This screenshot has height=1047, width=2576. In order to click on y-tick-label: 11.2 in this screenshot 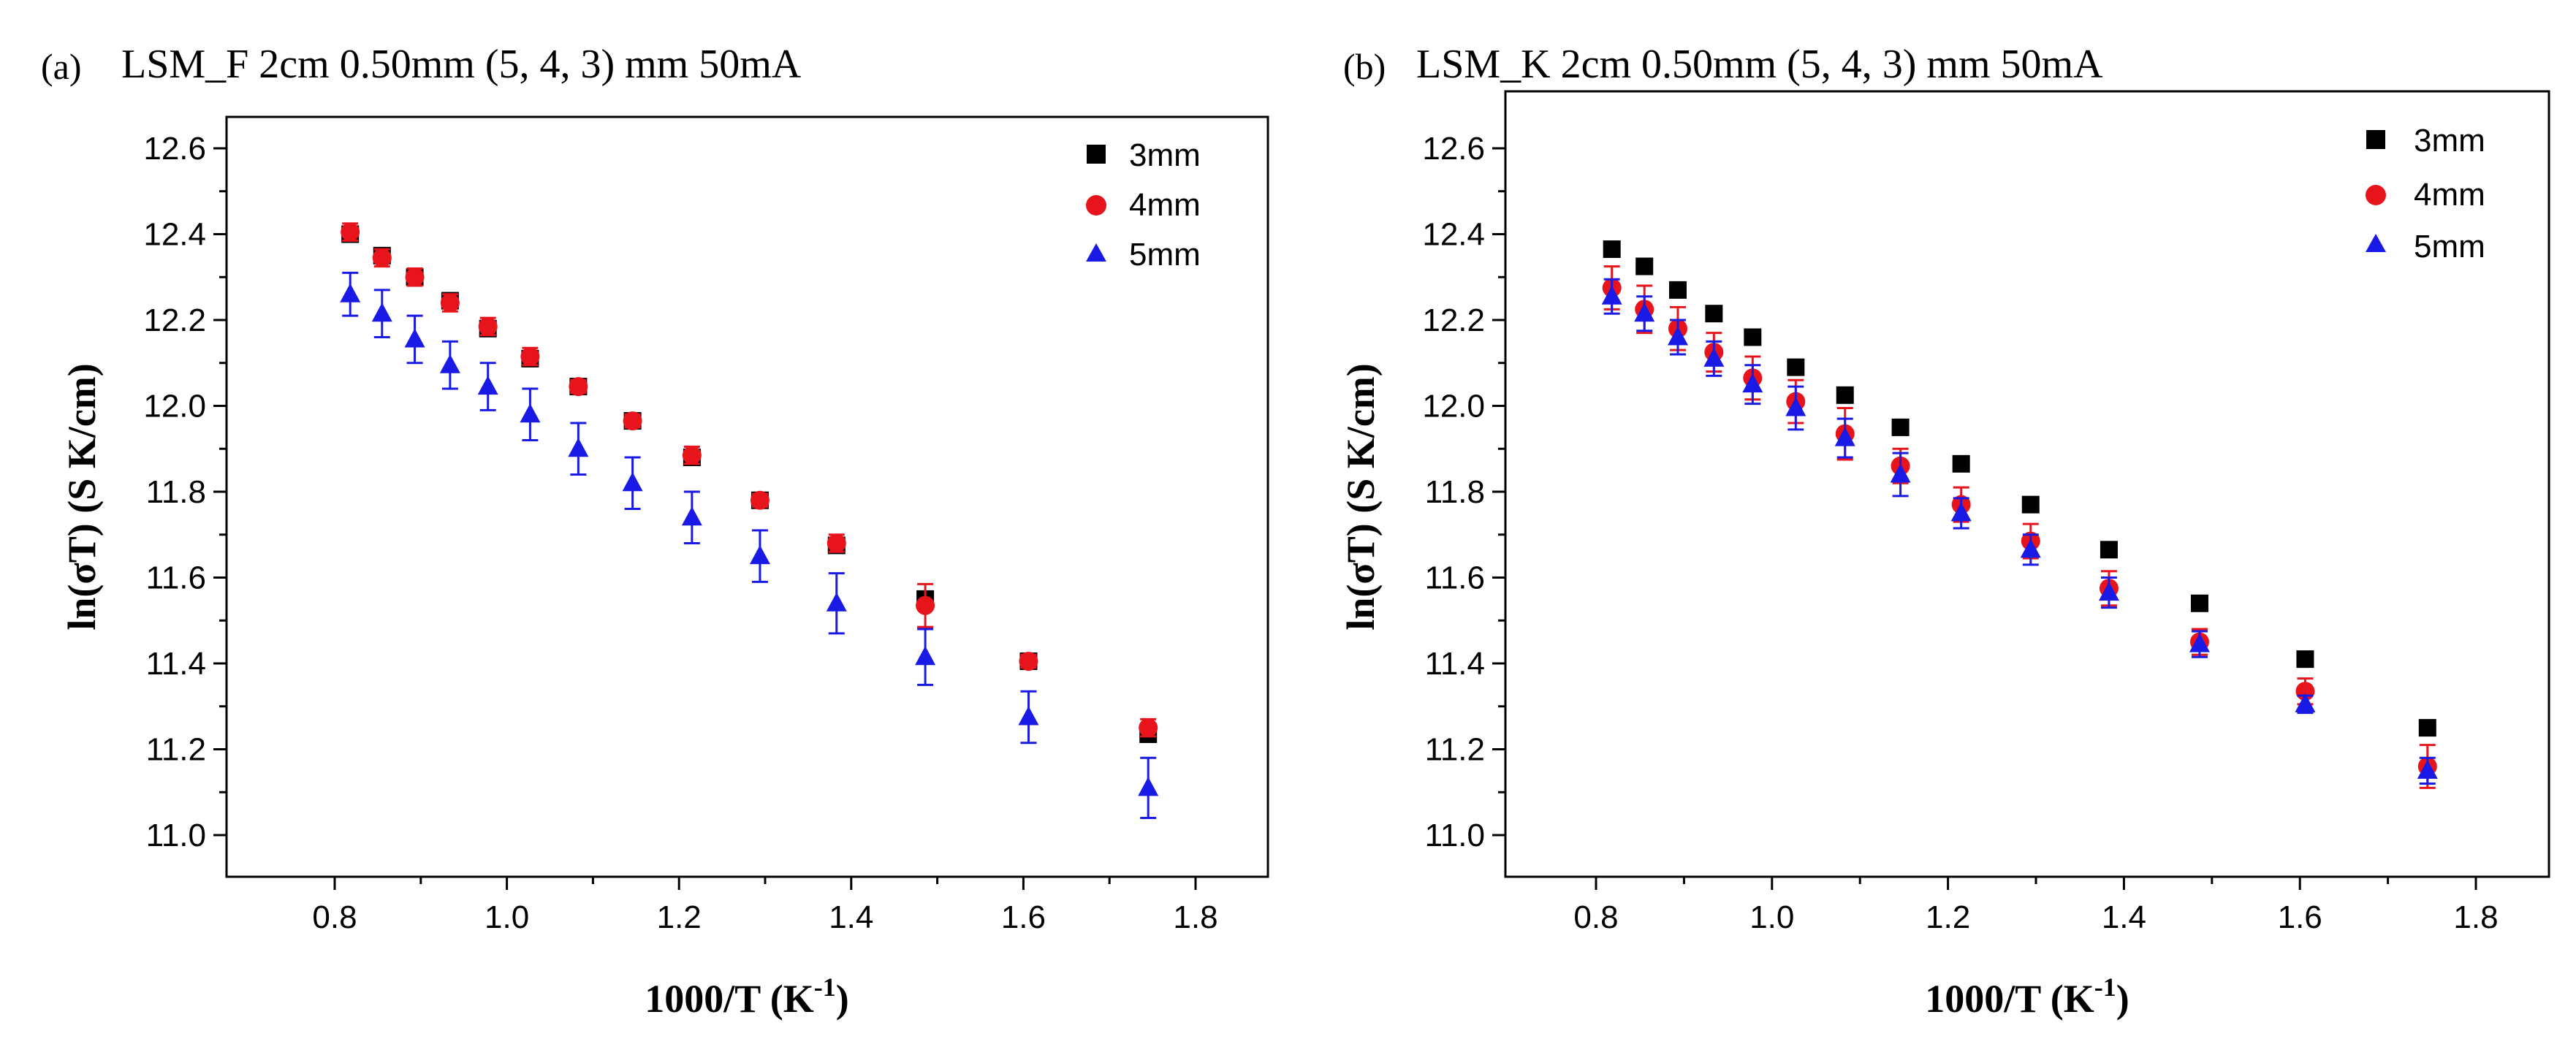, I will do `click(176, 750)`.